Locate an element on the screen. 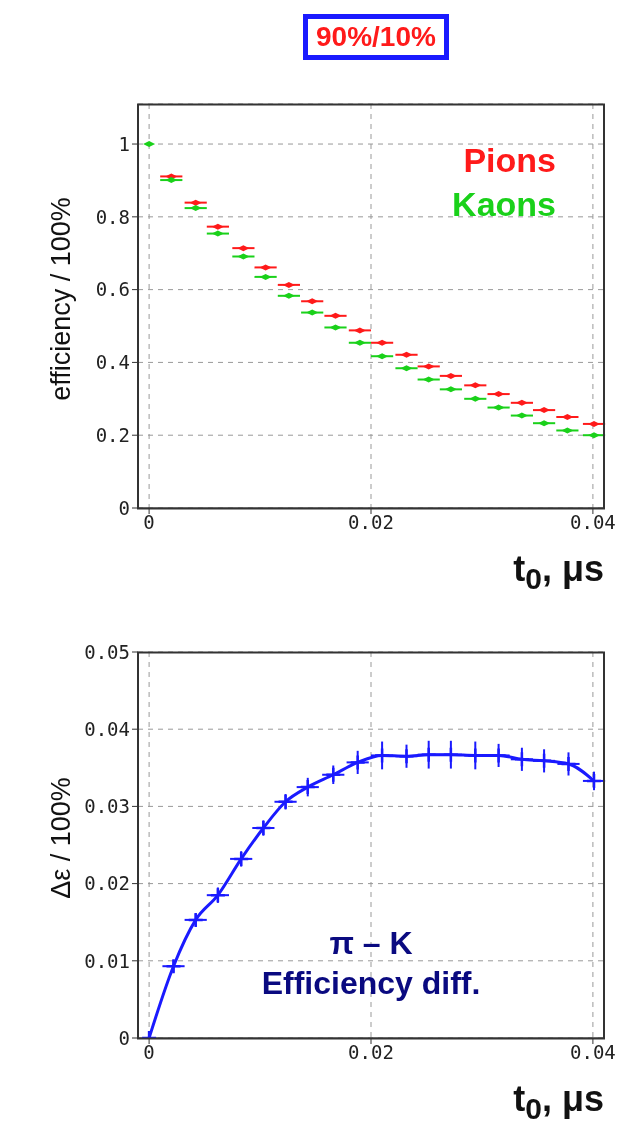 This screenshot has height=1135, width=634. y-tick-label: 0.8 is located at coordinates (112, 216).